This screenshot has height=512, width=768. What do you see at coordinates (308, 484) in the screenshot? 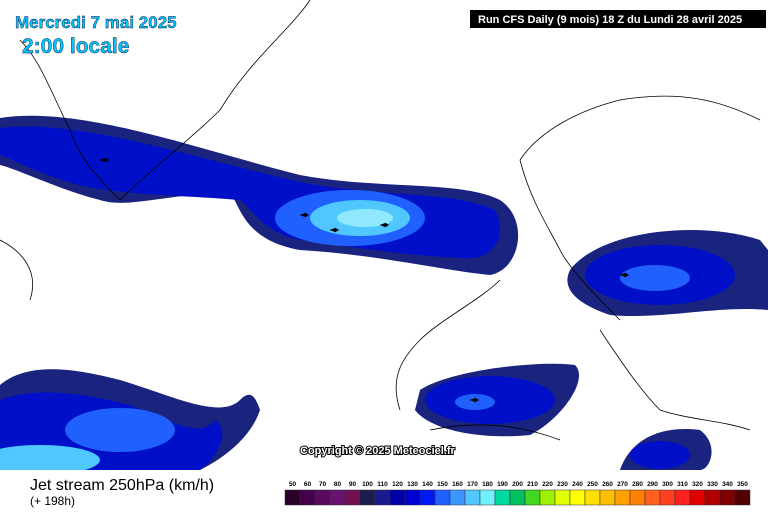
I see `scale-label: 60` at bounding box center [308, 484].